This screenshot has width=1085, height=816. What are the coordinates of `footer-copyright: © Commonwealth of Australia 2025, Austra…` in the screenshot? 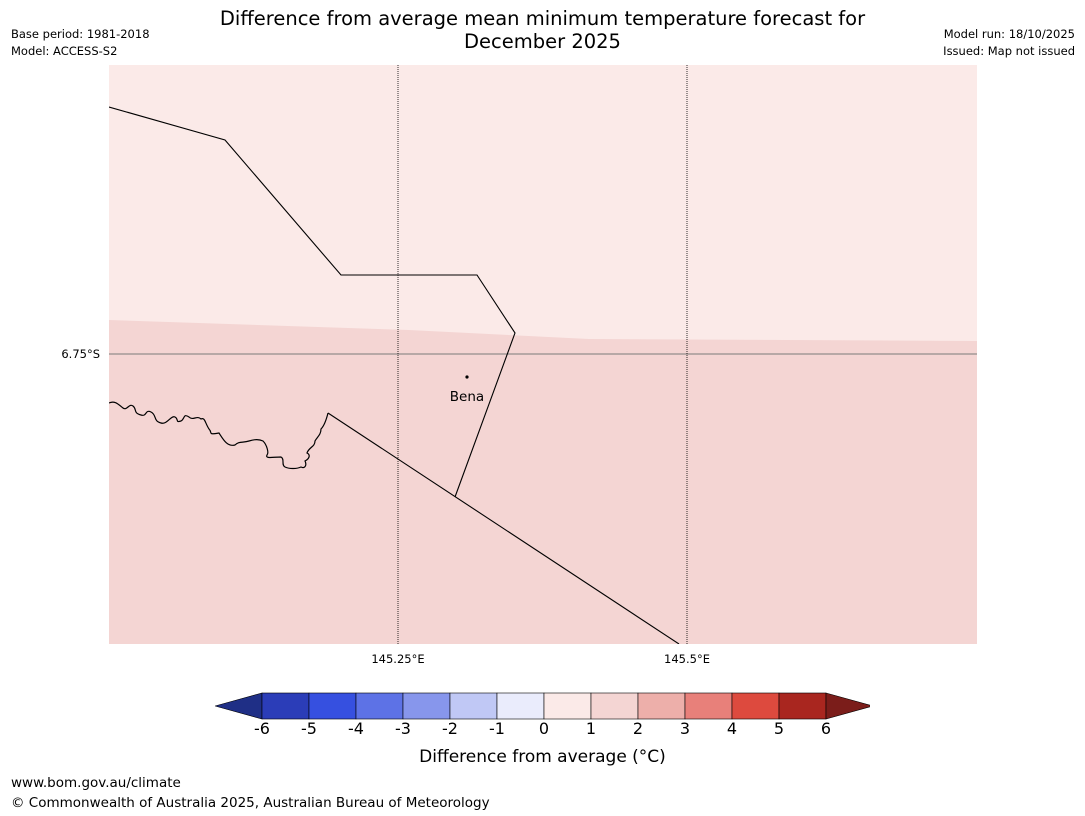 It's located at (250, 803).